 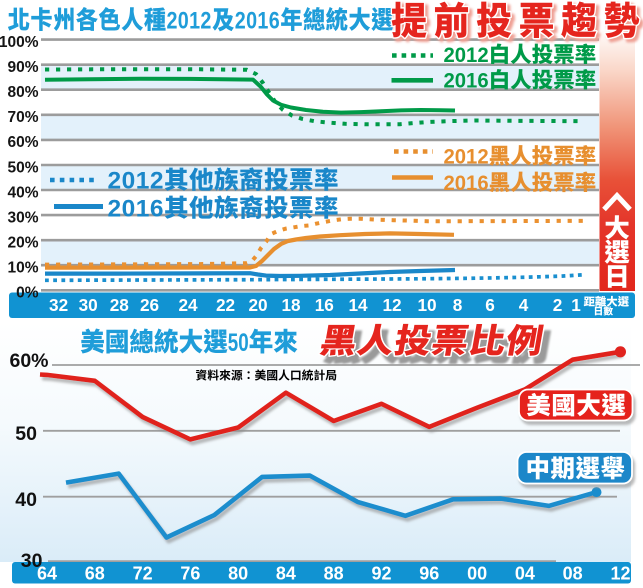 I want to click on svg-text: 90%, so click(x=22, y=67).